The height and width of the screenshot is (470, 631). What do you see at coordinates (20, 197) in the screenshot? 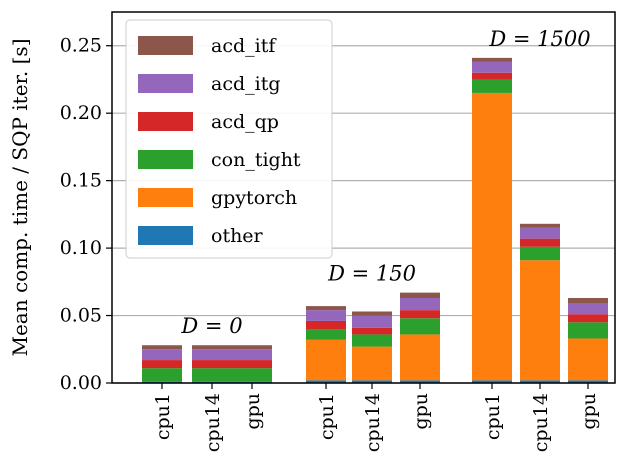
I see `y-axis-label: Mean comp. time / SQP iter. [s]` at bounding box center [20, 197].